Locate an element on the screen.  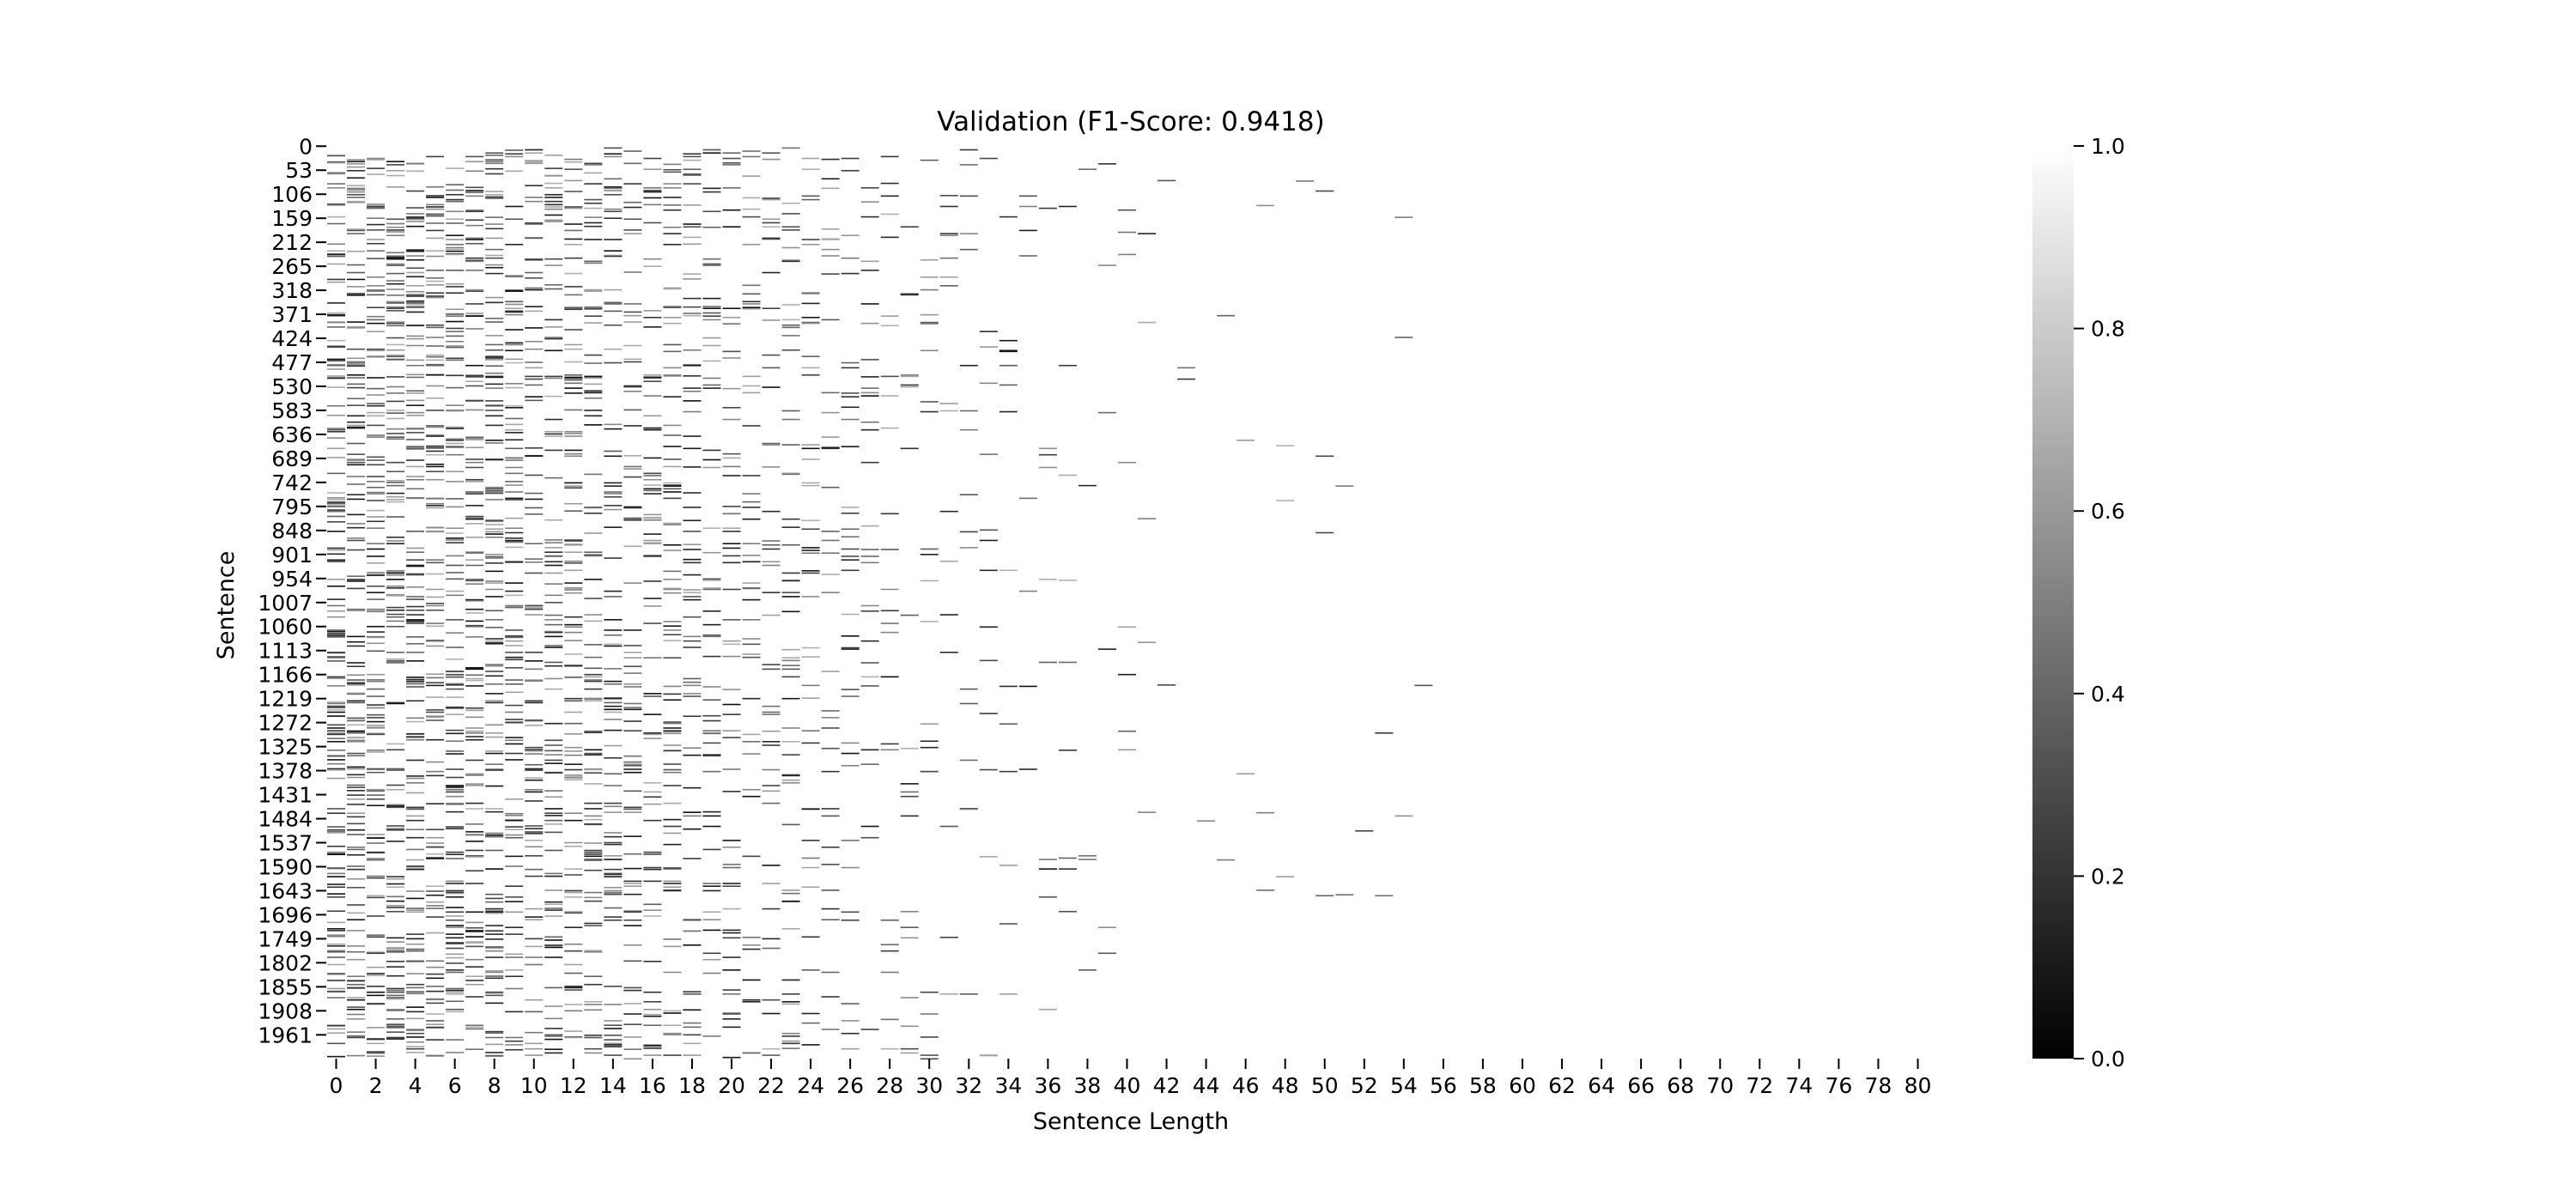
x-tick-label: 2 is located at coordinates (376, 1085).